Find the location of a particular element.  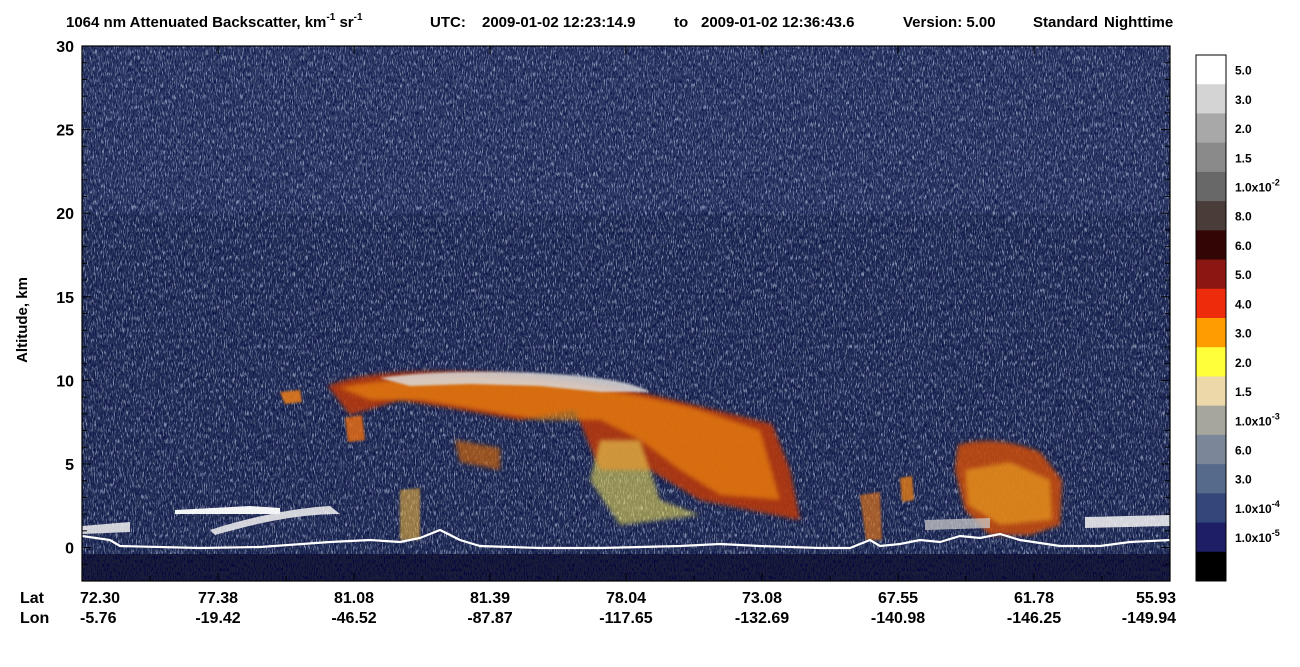

colorbar-label: 1.0x10⁻³ is located at coordinates (1257, 419).